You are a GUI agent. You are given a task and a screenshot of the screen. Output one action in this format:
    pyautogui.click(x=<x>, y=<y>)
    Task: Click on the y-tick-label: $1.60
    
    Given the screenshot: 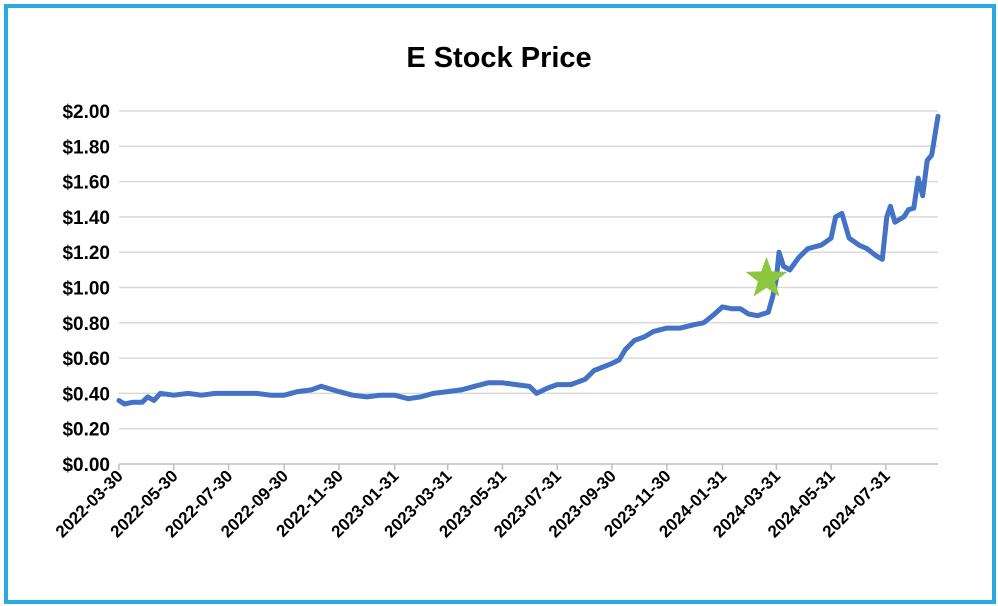 What is the action you would take?
    pyautogui.click(x=86, y=183)
    